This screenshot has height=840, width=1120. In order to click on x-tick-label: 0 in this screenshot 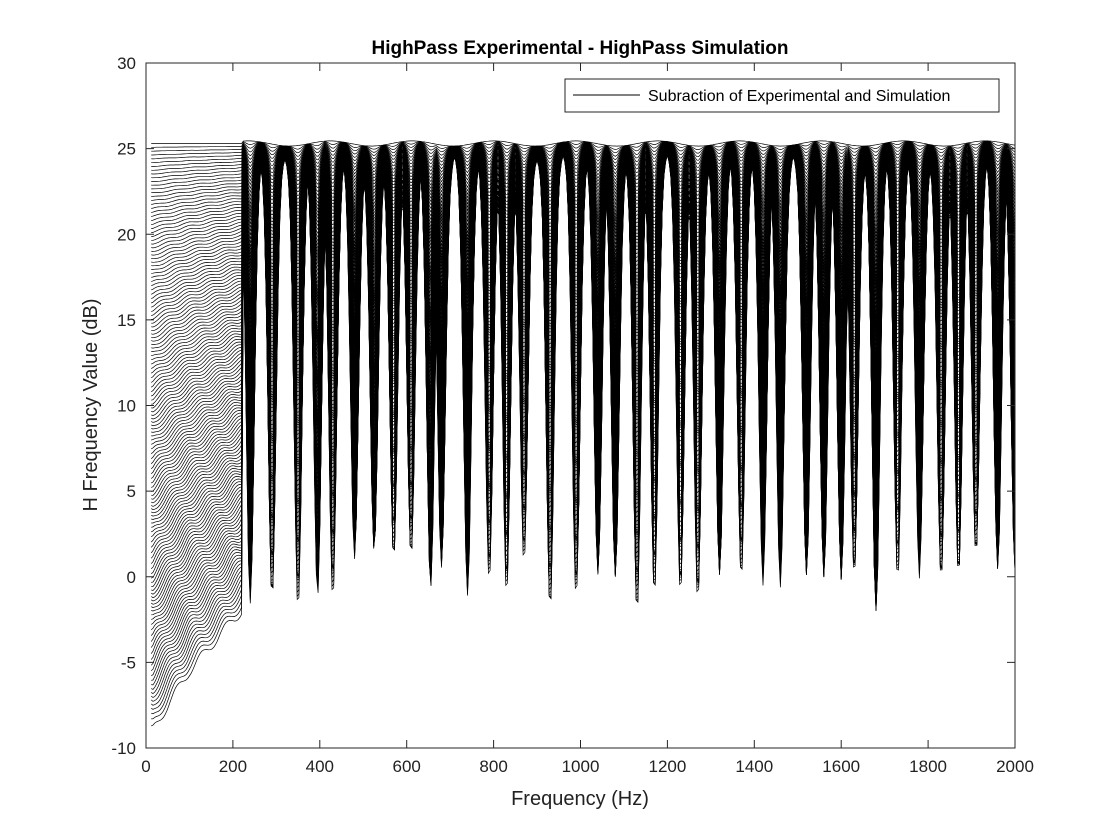, I will do `click(145, 766)`.